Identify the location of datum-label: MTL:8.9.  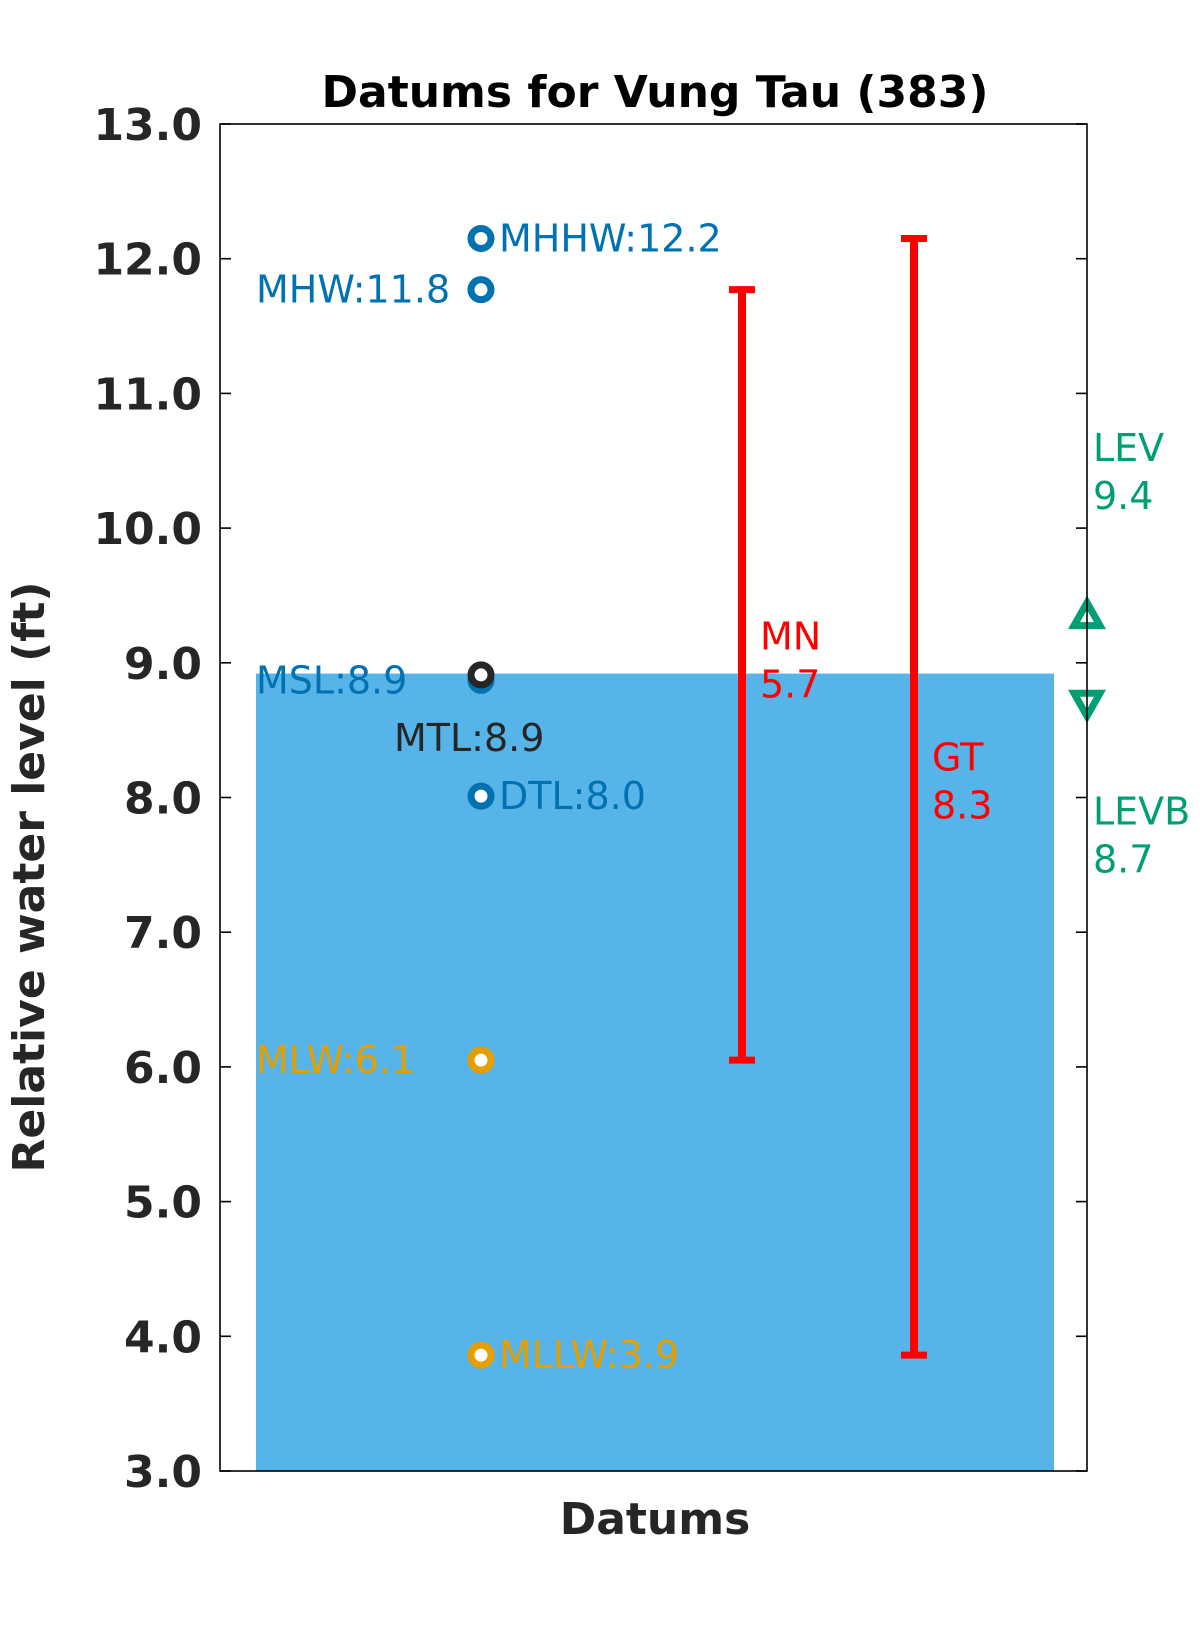
(469, 738).